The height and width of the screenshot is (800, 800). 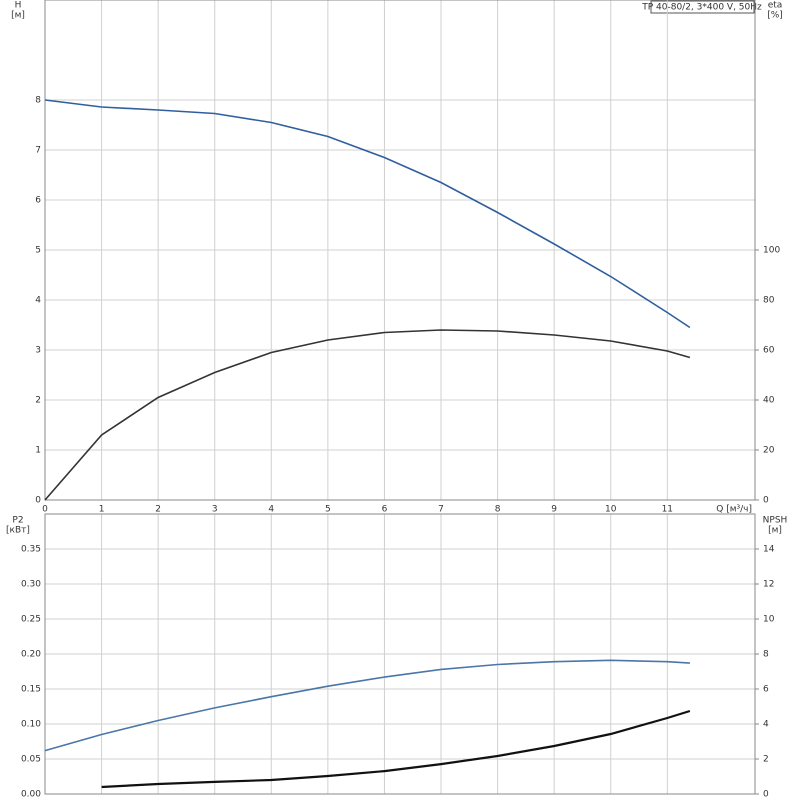 I want to click on y-tick-label: 6, so click(x=38, y=201).